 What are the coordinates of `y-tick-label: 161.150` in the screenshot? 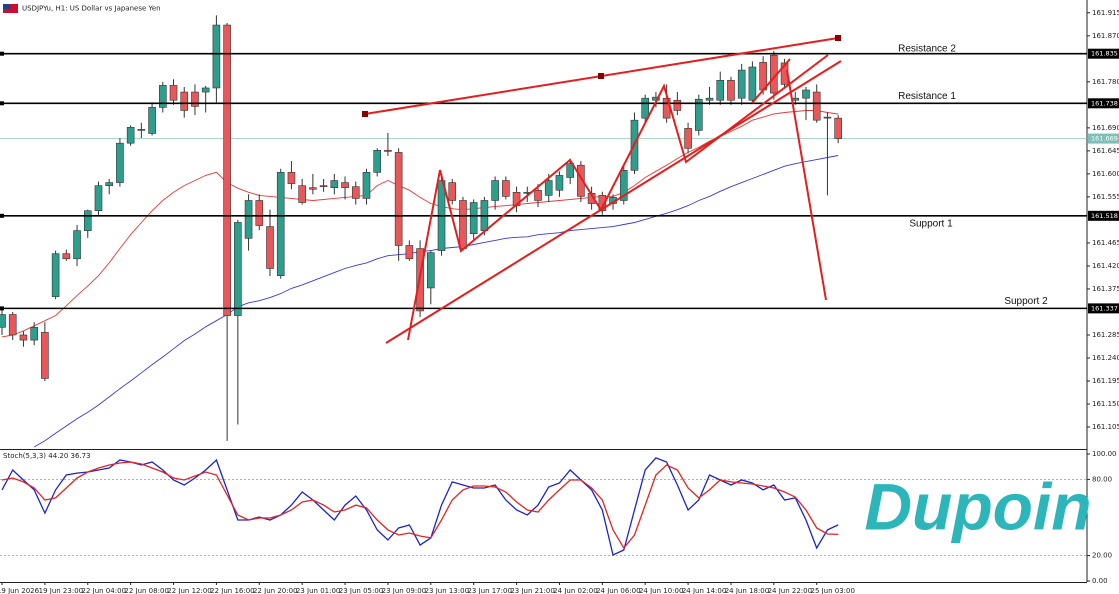 It's located at (1105, 404).